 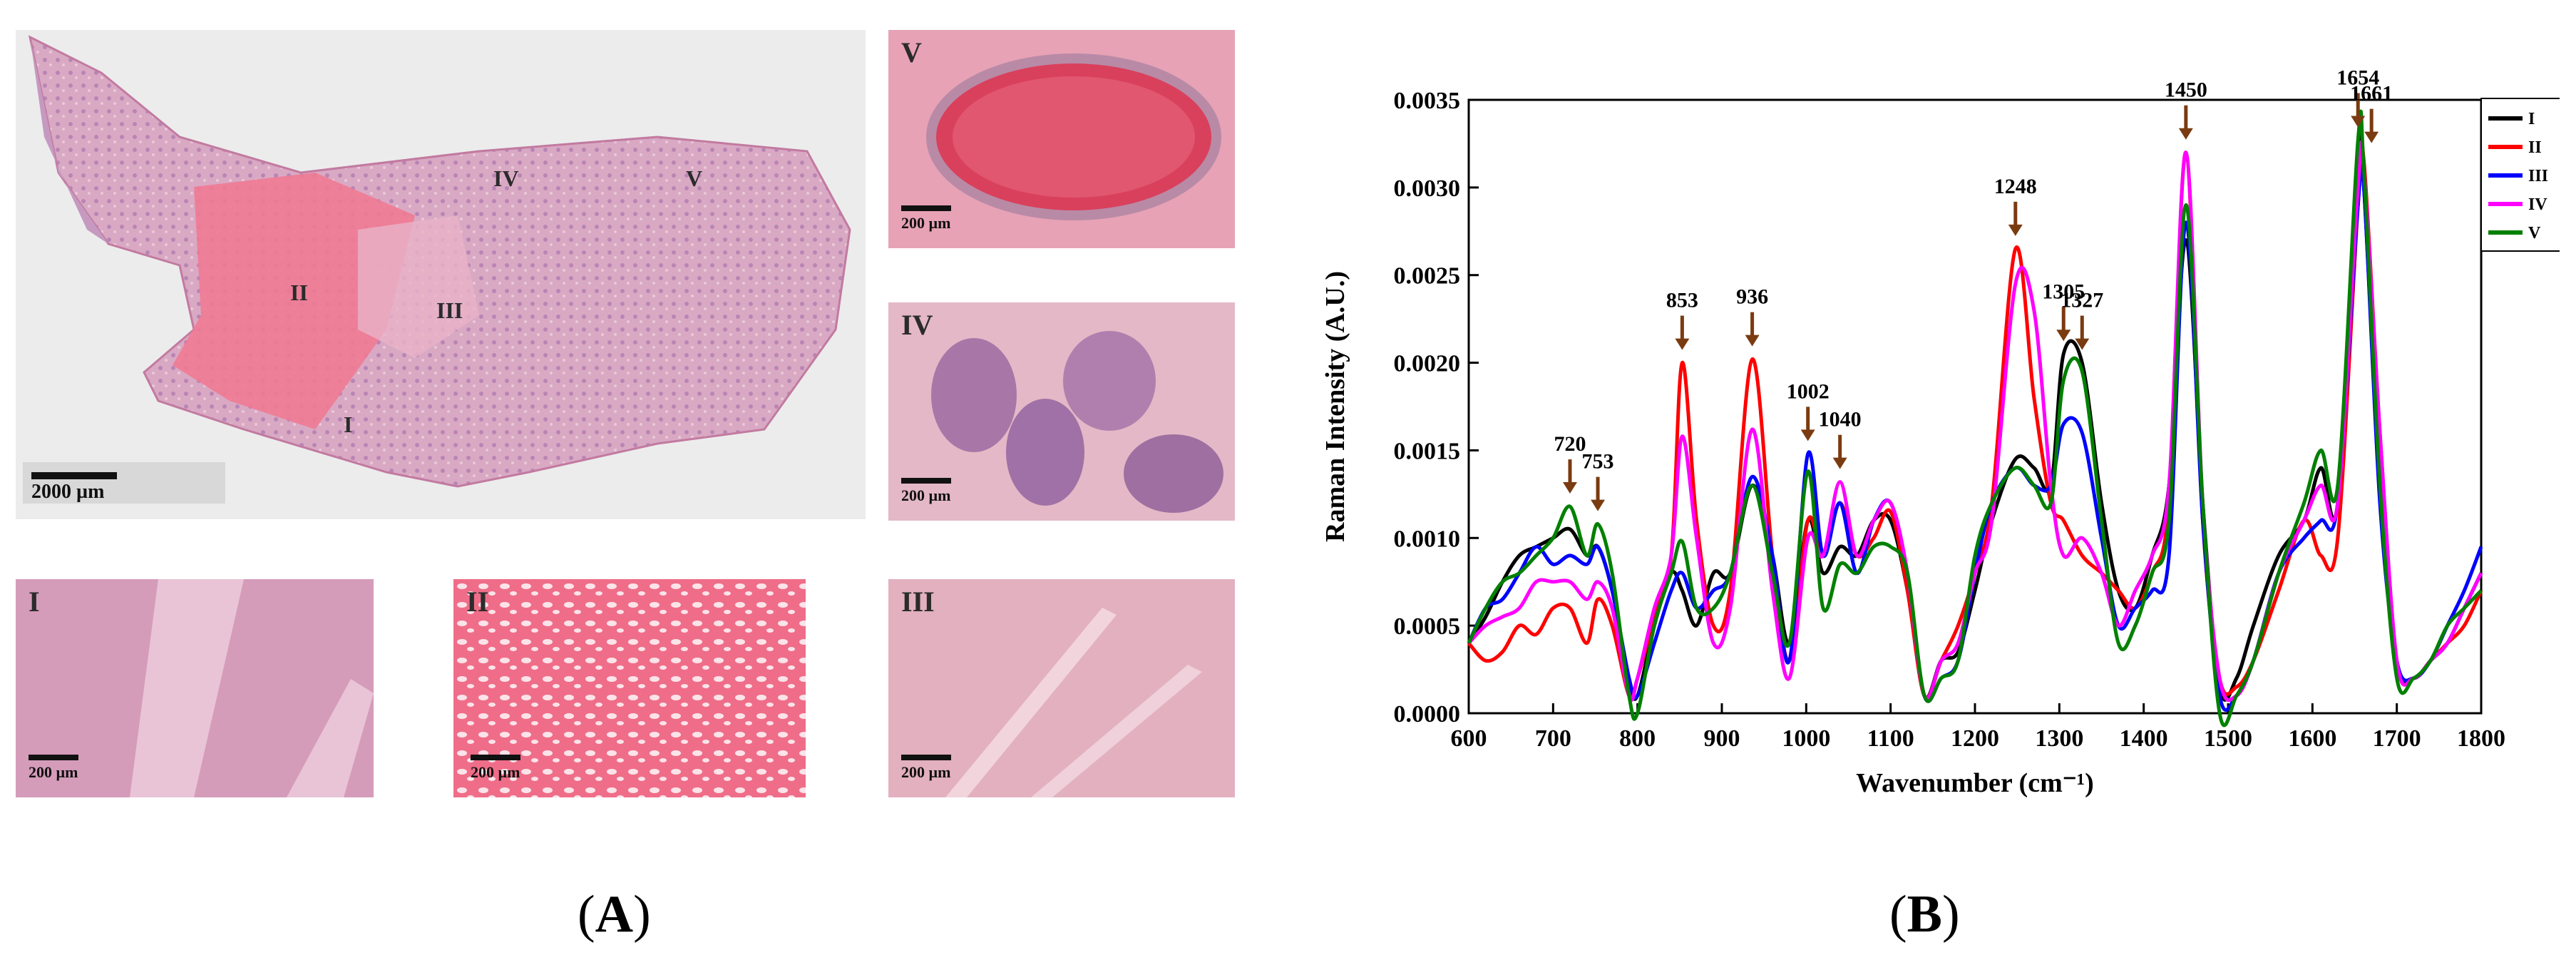 I want to click on panel-b-letter: B, so click(x=1925, y=914).